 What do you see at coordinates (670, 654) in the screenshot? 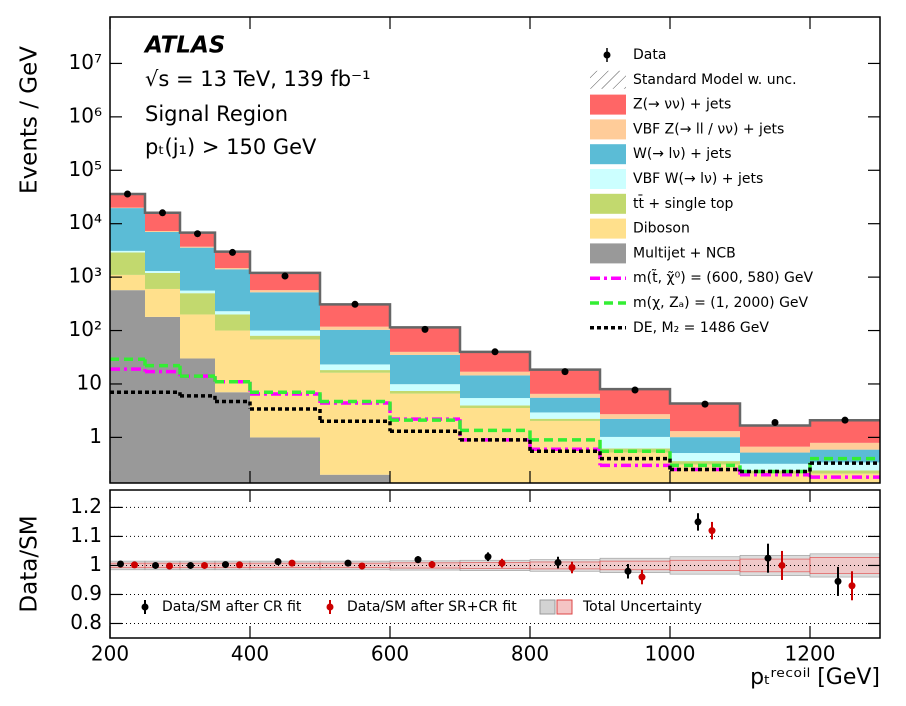
I see `x-tick-label: 1000` at bounding box center [670, 654].